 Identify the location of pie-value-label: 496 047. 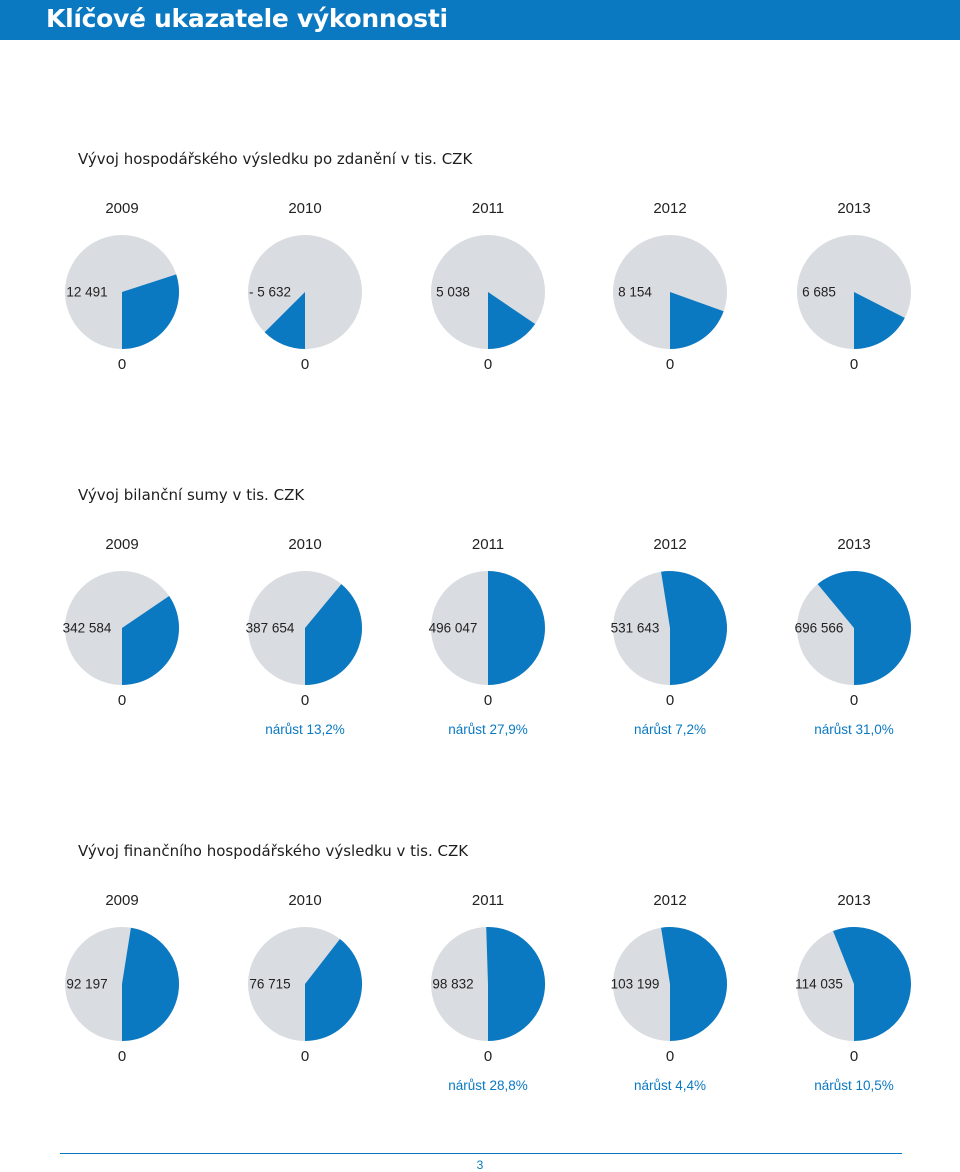
(453, 628).